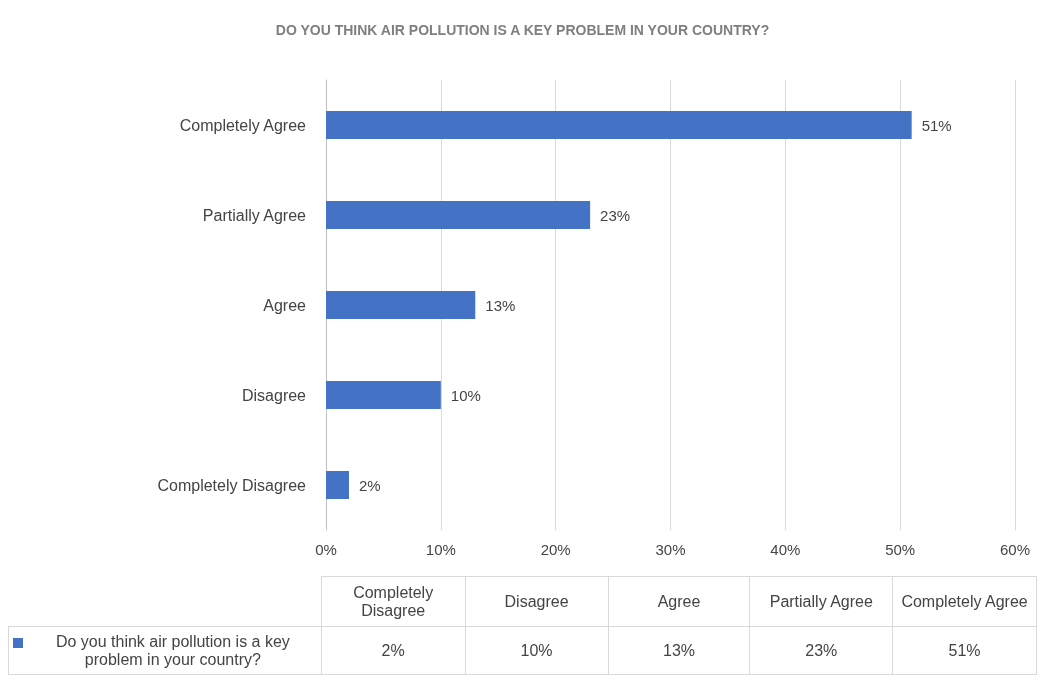 The image size is (1045, 687). I want to click on text: 10%, so click(536, 650).